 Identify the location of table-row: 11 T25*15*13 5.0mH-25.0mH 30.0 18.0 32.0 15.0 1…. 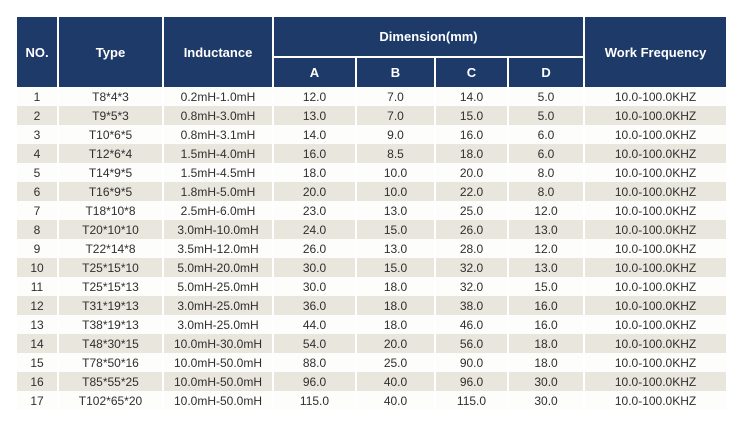
(372, 286).